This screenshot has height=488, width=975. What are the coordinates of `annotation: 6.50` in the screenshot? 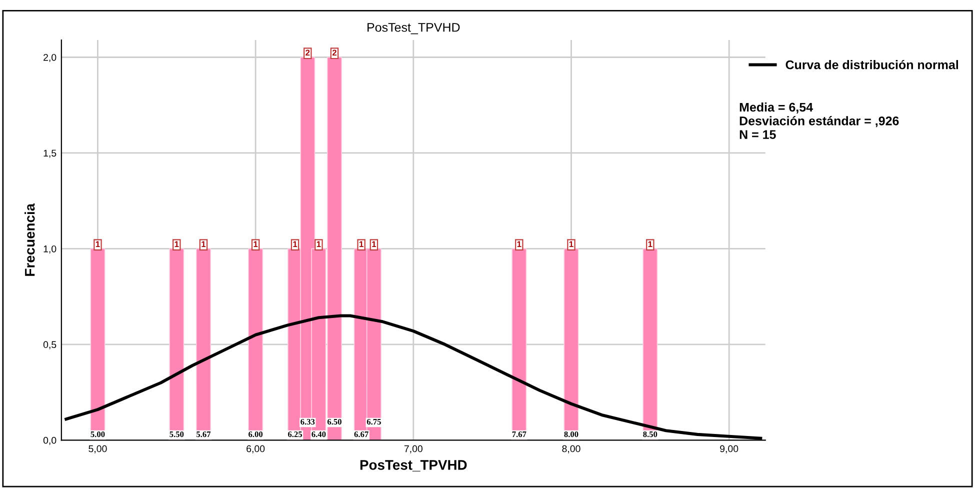 It's located at (334, 421).